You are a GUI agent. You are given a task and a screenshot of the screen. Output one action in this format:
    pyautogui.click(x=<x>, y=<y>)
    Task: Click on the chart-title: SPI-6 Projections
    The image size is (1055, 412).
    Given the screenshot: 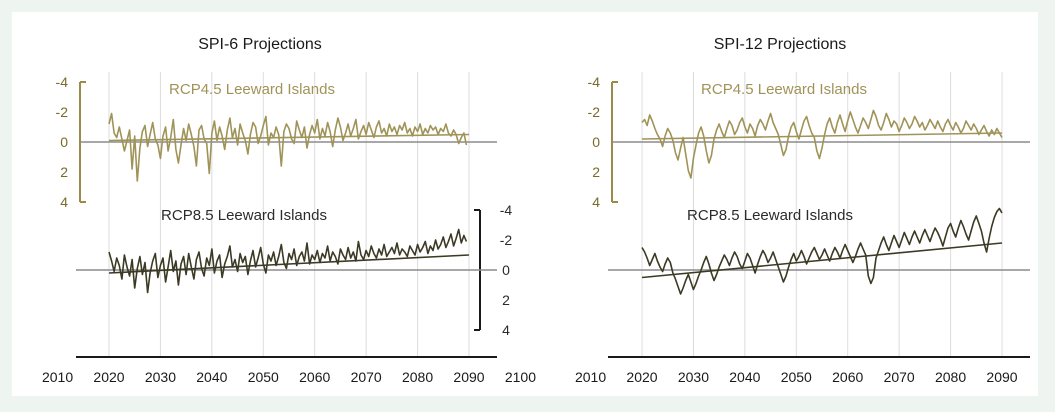 What is the action you would take?
    pyautogui.click(x=260, y=44)
    